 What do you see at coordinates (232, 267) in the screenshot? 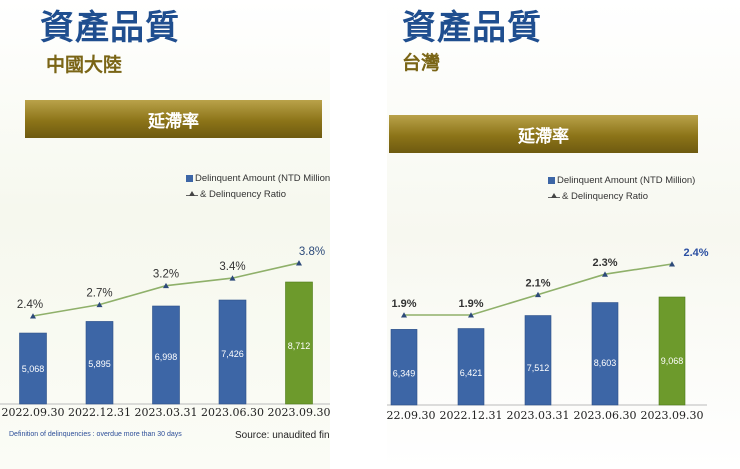
I see `ratio-label: 3.4%` at bounding box center [232, 267].